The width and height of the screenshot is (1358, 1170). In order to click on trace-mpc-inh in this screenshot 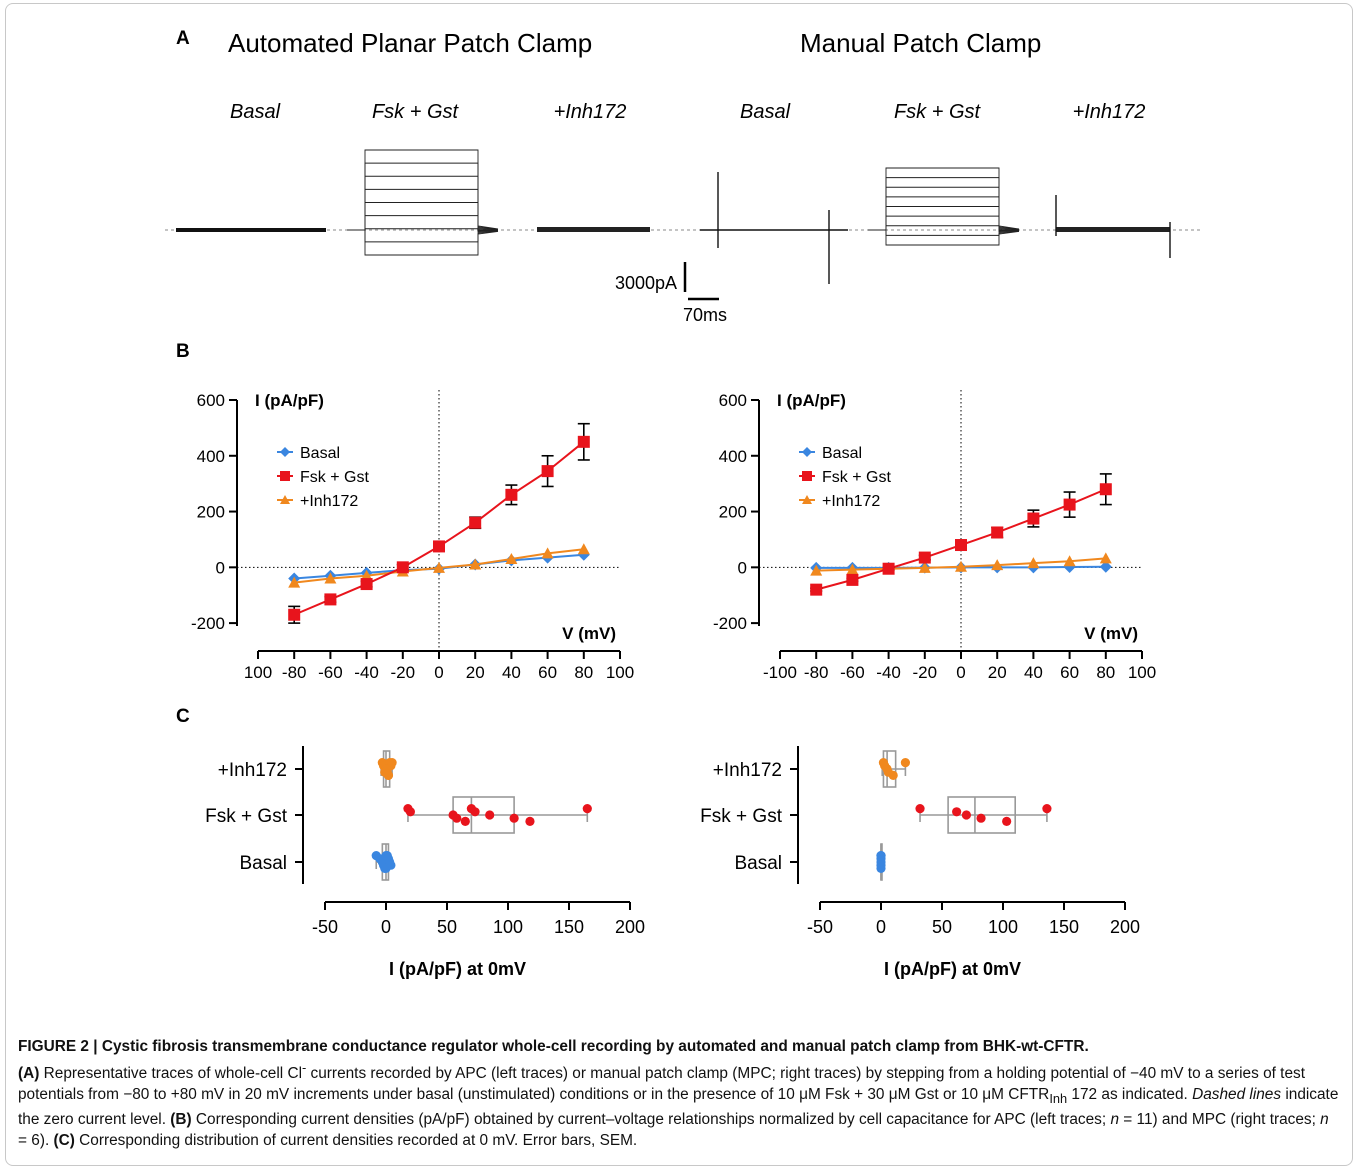, I will do `click(1113, 229)`.